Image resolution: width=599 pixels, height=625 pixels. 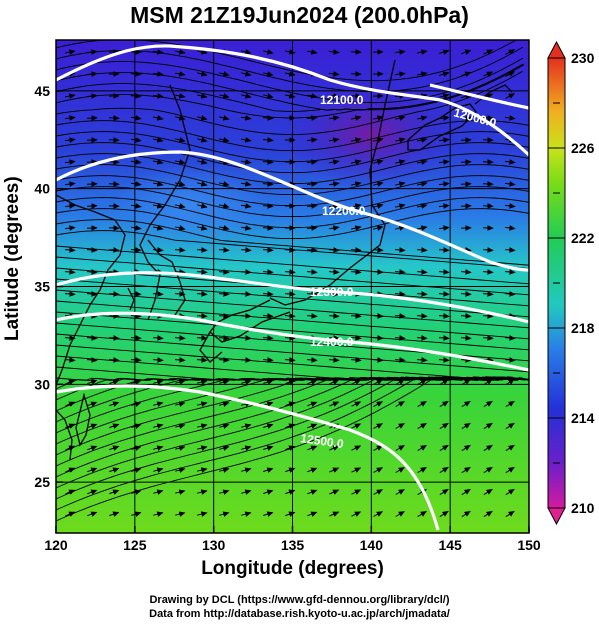 I want to click on x-tick-label: 125, so click(x=135, y=545).